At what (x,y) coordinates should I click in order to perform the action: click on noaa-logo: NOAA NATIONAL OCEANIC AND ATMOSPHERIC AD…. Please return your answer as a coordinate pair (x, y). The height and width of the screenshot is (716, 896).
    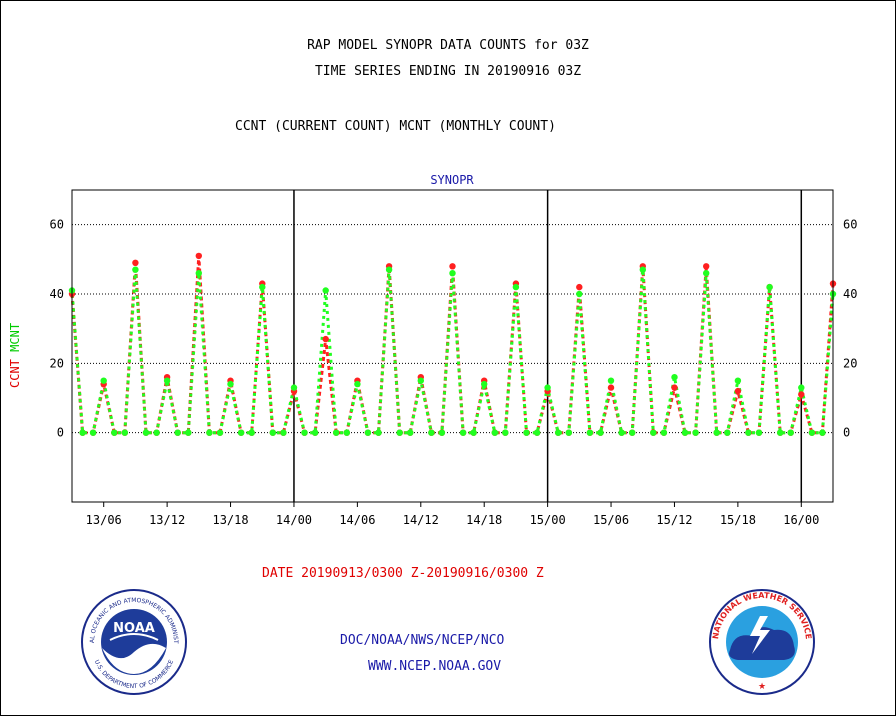
    Looking at the image, I should click on (133, 641).